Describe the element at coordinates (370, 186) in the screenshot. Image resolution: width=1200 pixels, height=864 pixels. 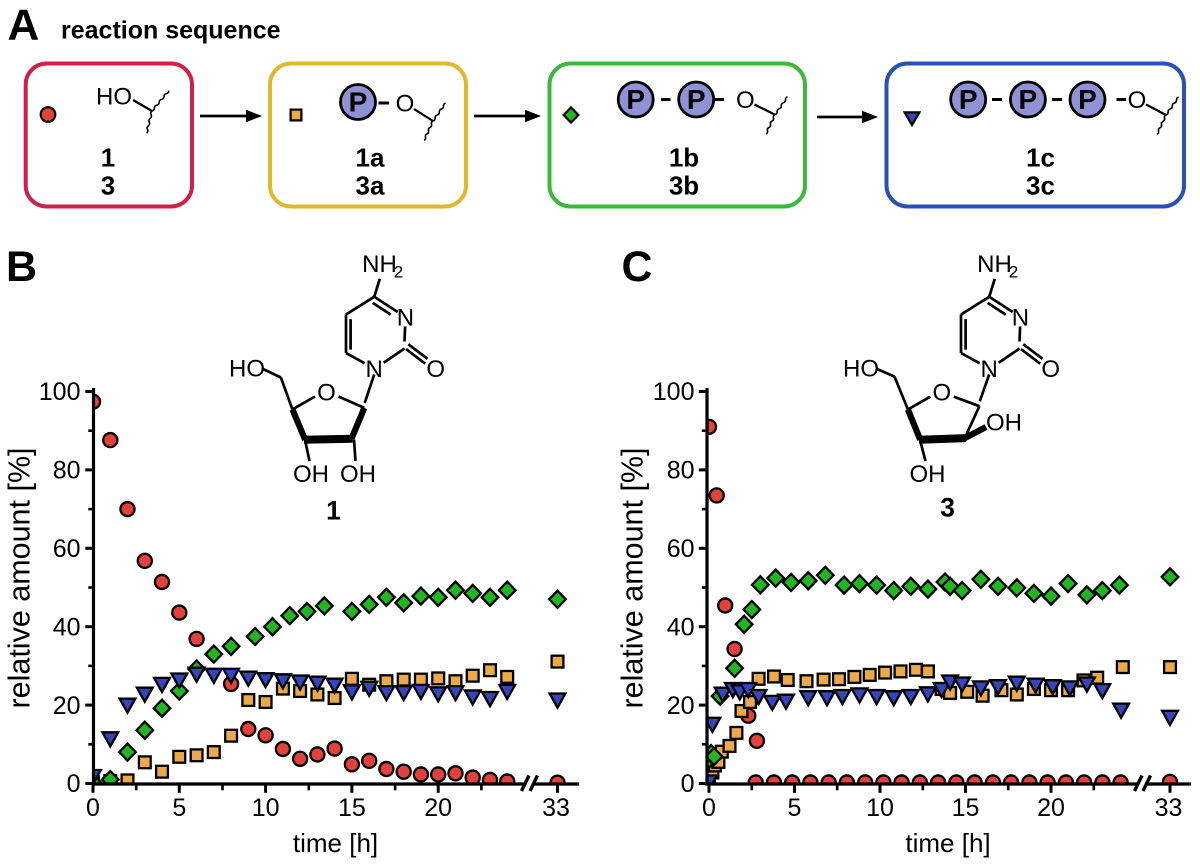
I see `svg-text: 3a` at that location.